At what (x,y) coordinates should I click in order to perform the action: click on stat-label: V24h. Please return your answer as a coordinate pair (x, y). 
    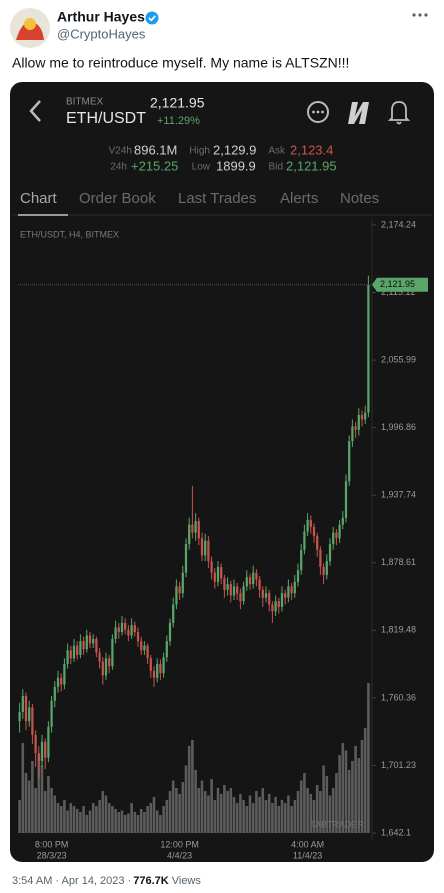
    Looking at the image, I should click on (120, 151).